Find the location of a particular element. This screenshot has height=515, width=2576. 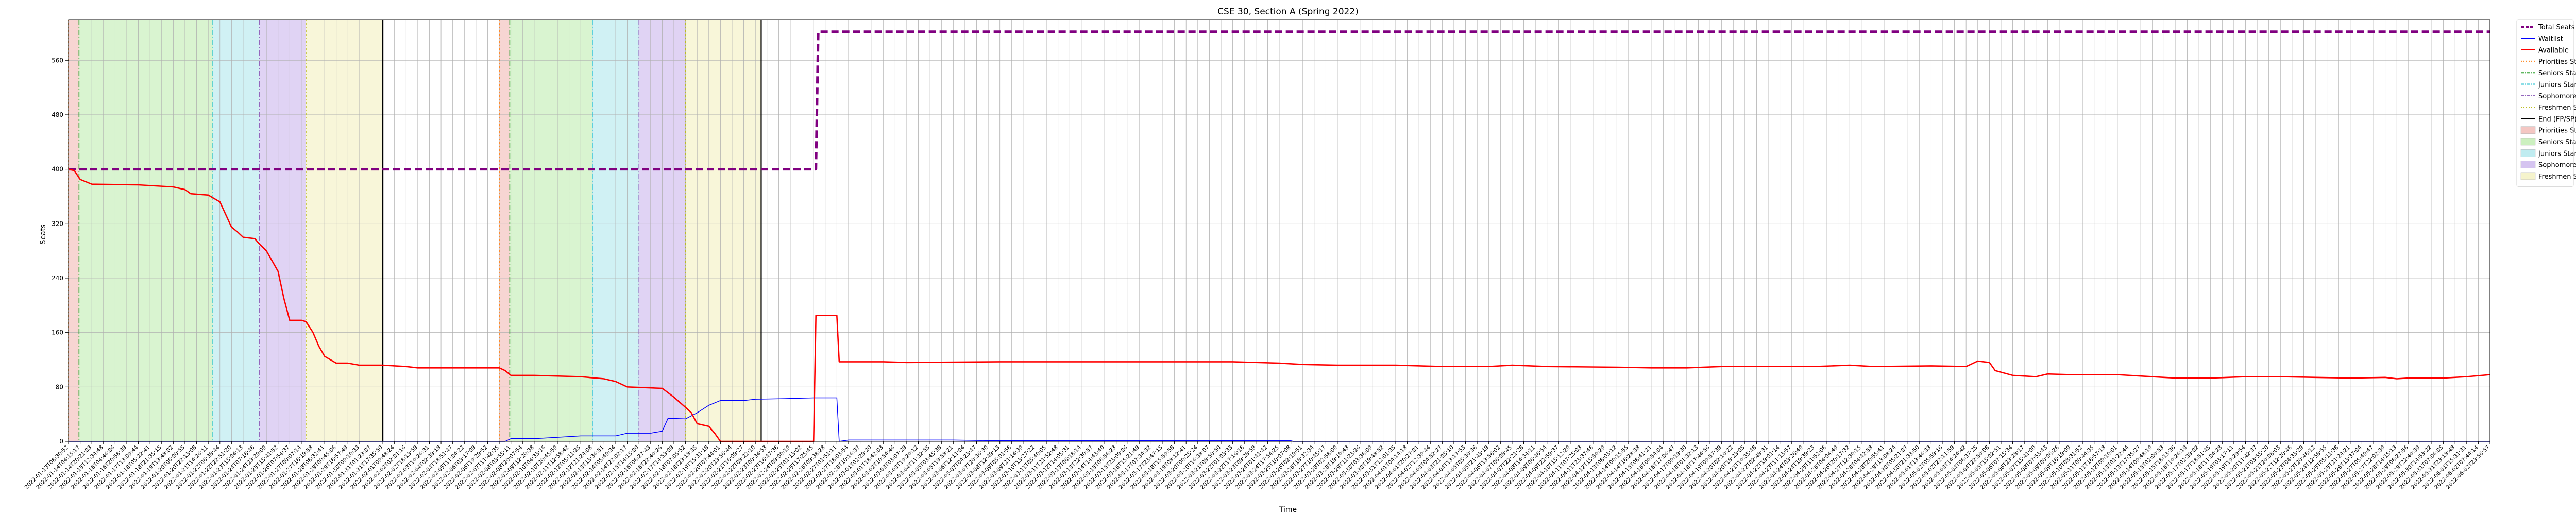

legend-label: Total Seats is located at coordinates (2556, 27).